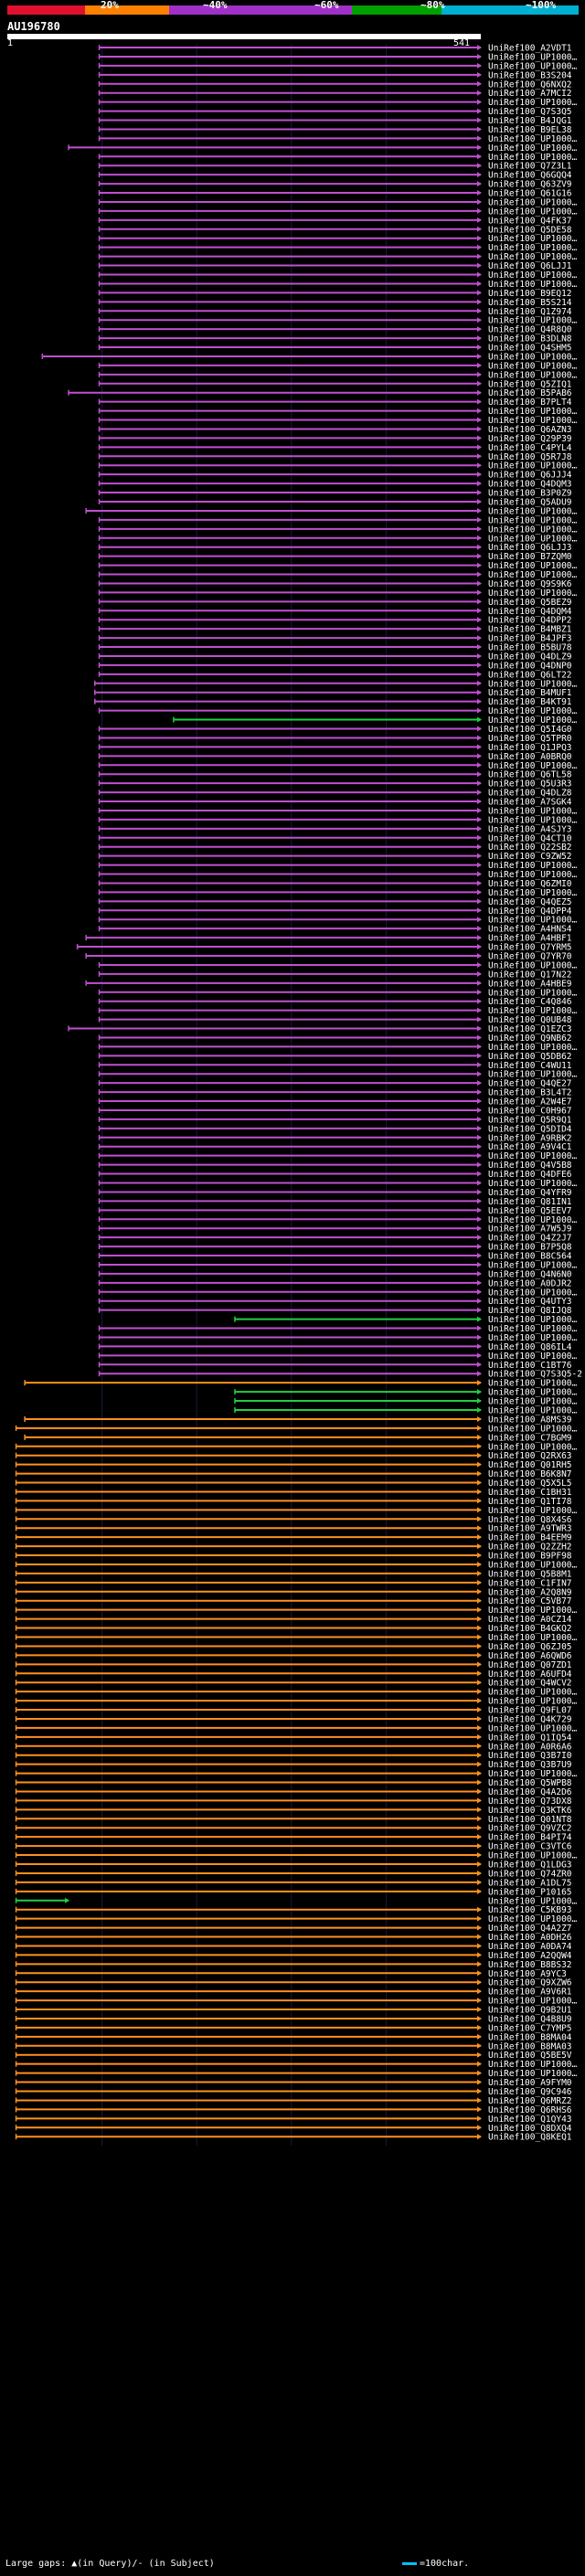 The width and height of the screenshot is (585, 2576). What do you see at coordinates (530, 2129) in the screenshot?
I see `row-label: UniRef100_Q8DXQ4` at bounding box center [530, 2129].